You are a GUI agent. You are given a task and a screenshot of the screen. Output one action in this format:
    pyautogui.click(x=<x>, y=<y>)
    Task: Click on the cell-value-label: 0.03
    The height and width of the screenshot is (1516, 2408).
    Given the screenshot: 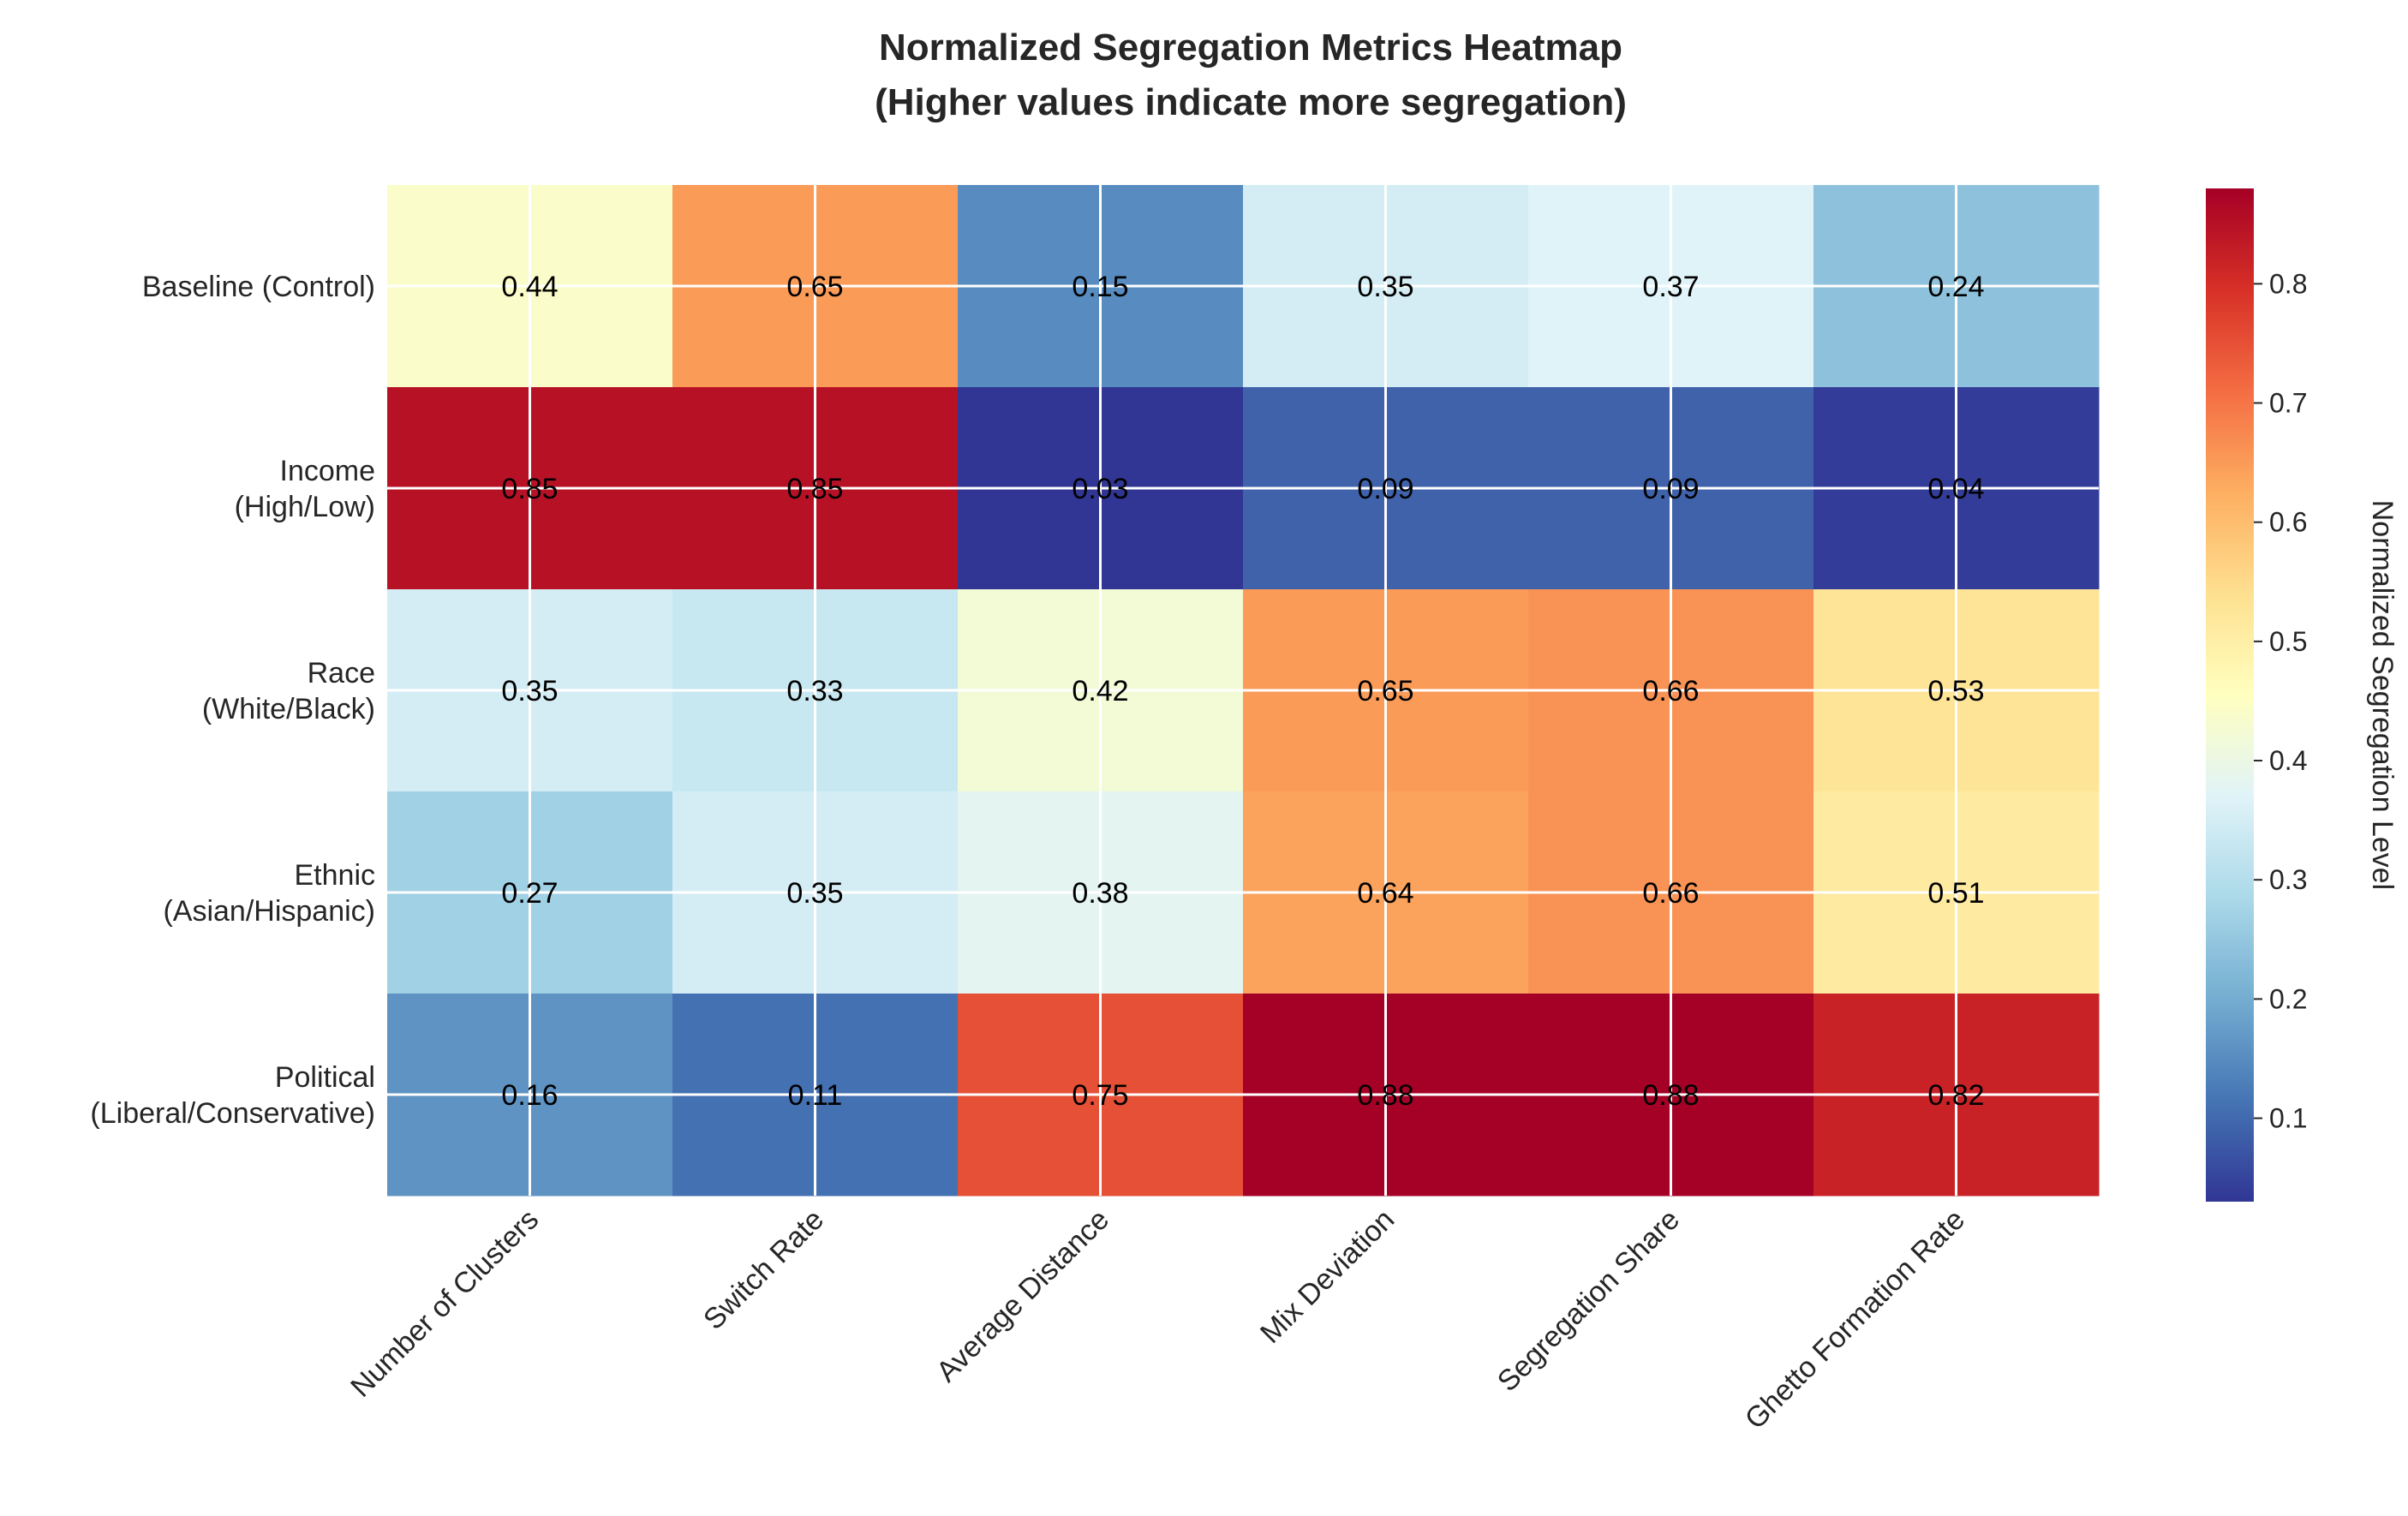 What is the action you would take?
    pyautogui.click(x=1100, y=489)
    